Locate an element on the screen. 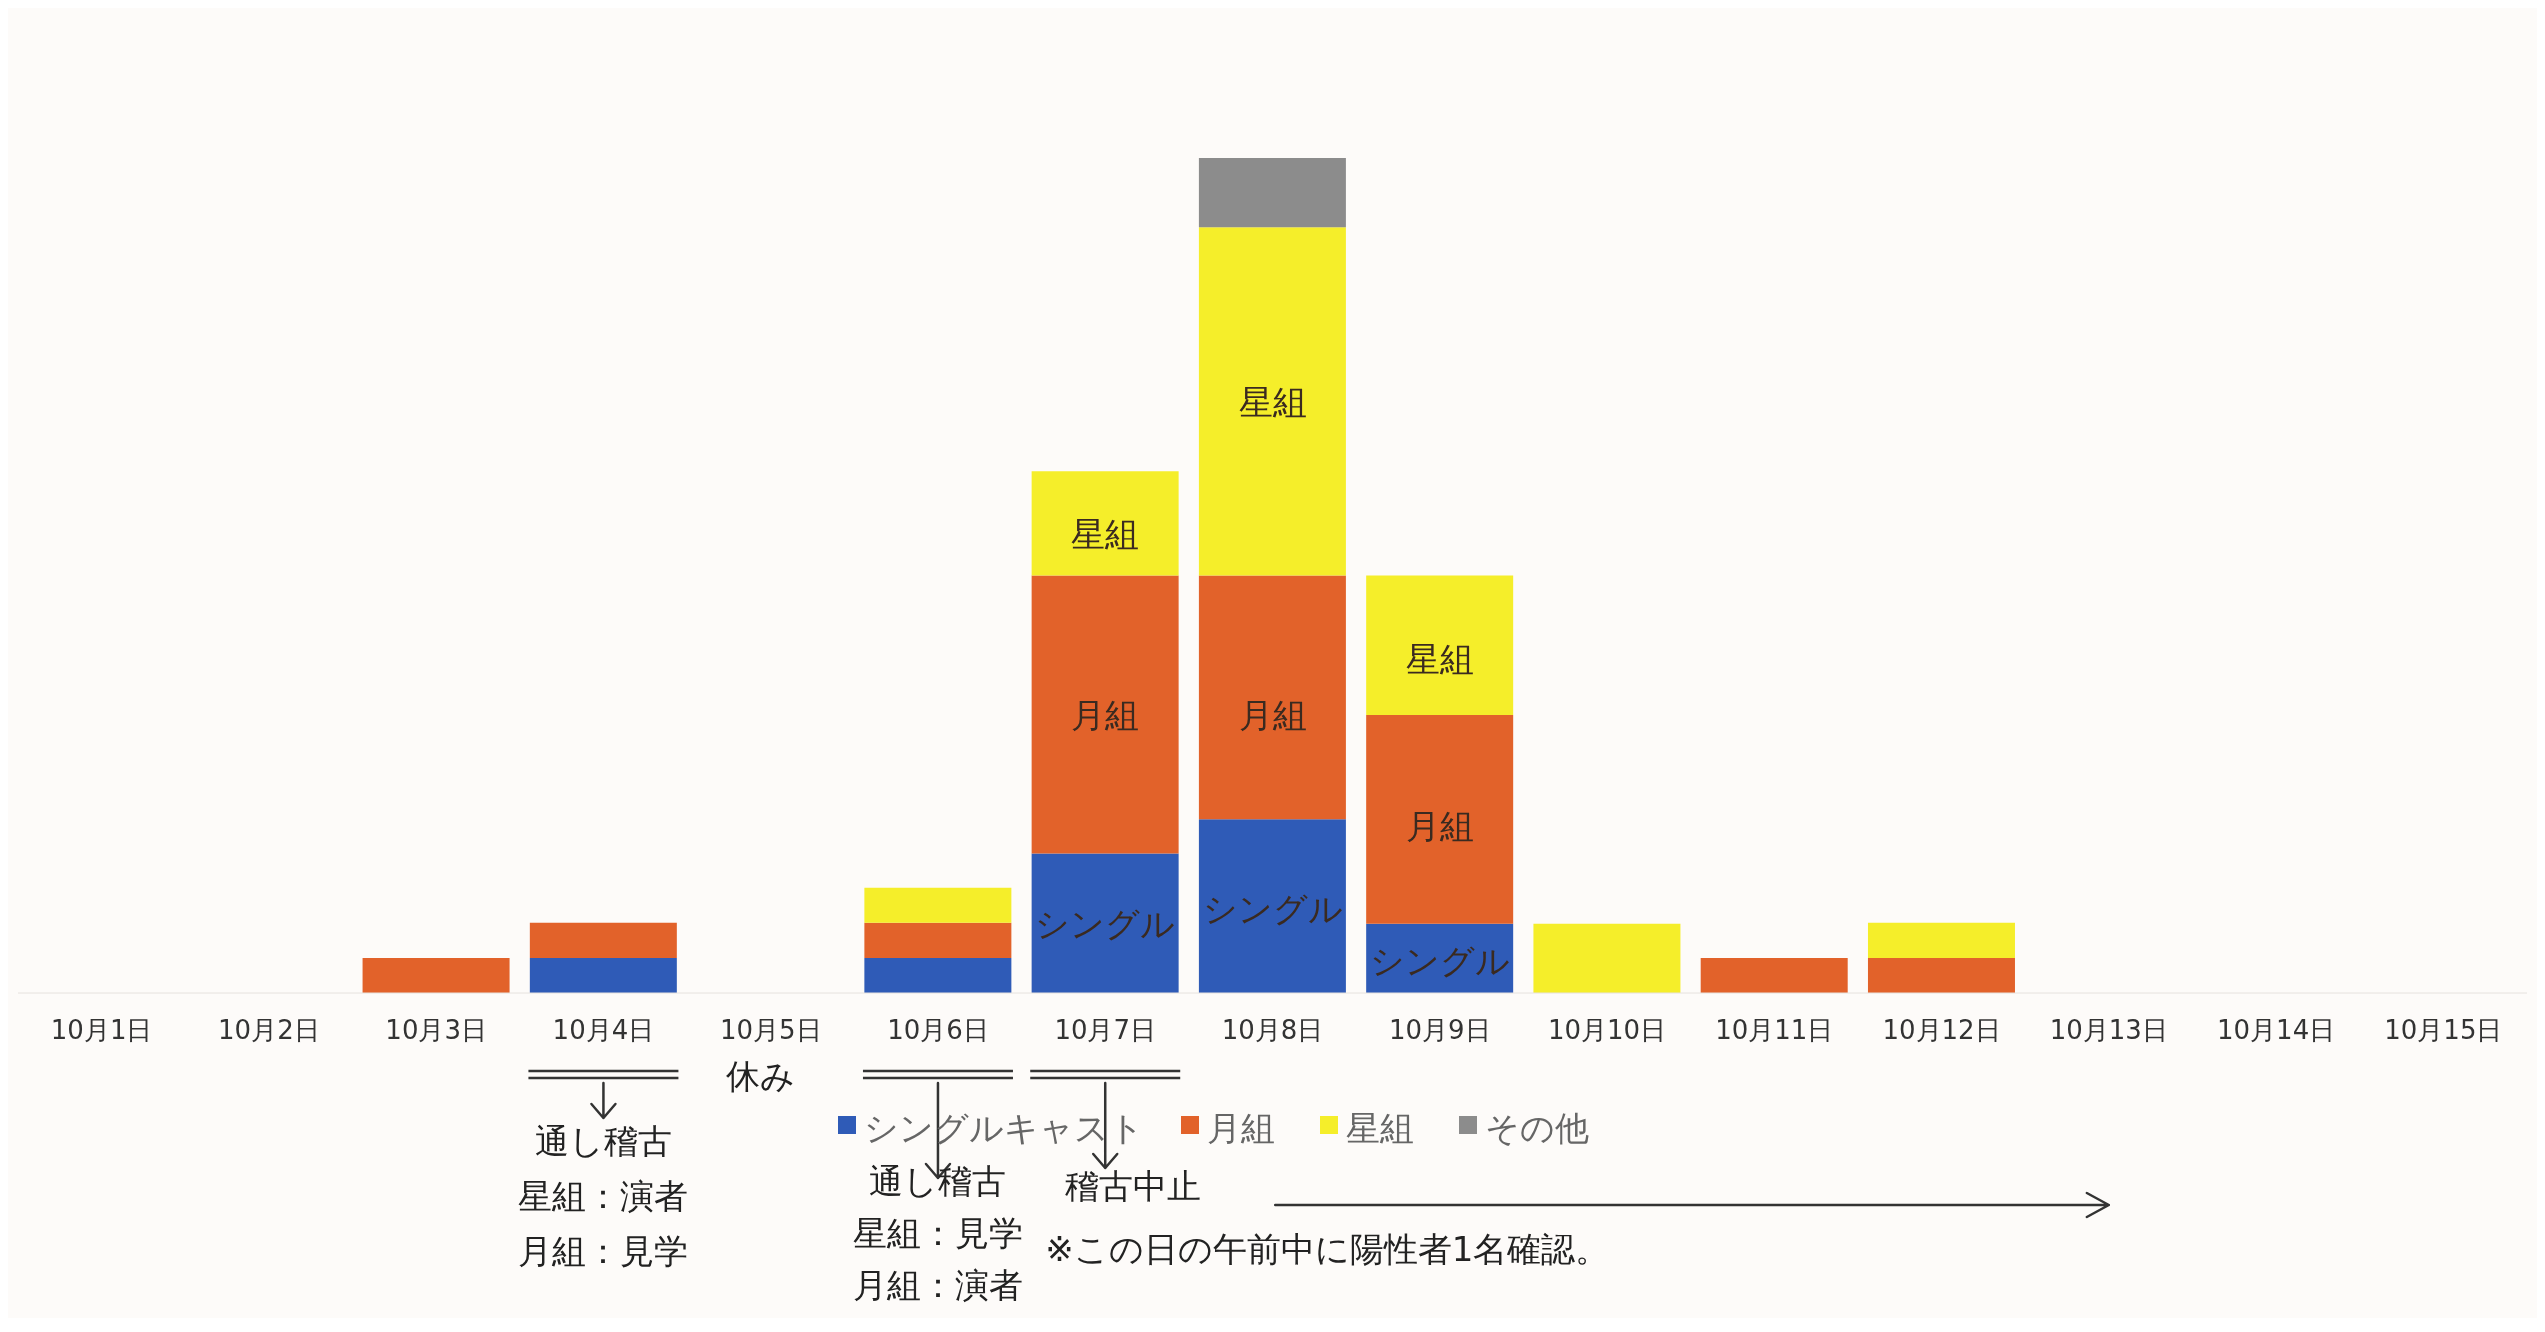 The width and height of the screenshot is (2545, 1332). legend-label: 星組 is located at coordinates (1380, 1127).